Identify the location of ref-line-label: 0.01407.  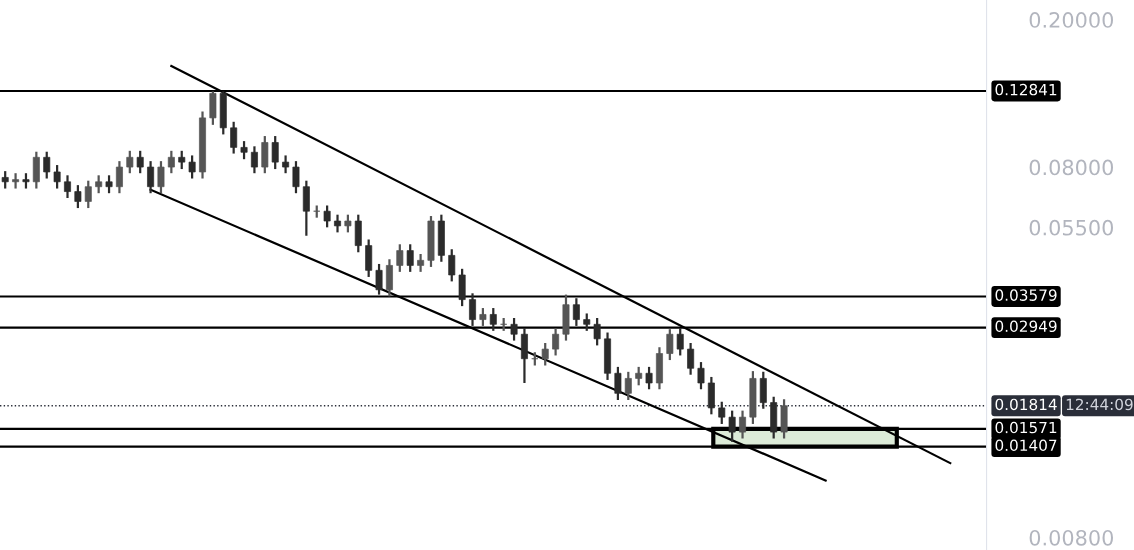
(1026, 445).